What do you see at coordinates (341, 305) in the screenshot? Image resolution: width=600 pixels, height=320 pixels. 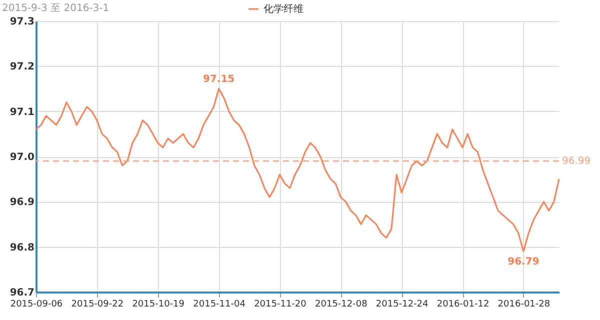 I see `x-tick-label: 2015-12-08` at bounding box center [341, 305].